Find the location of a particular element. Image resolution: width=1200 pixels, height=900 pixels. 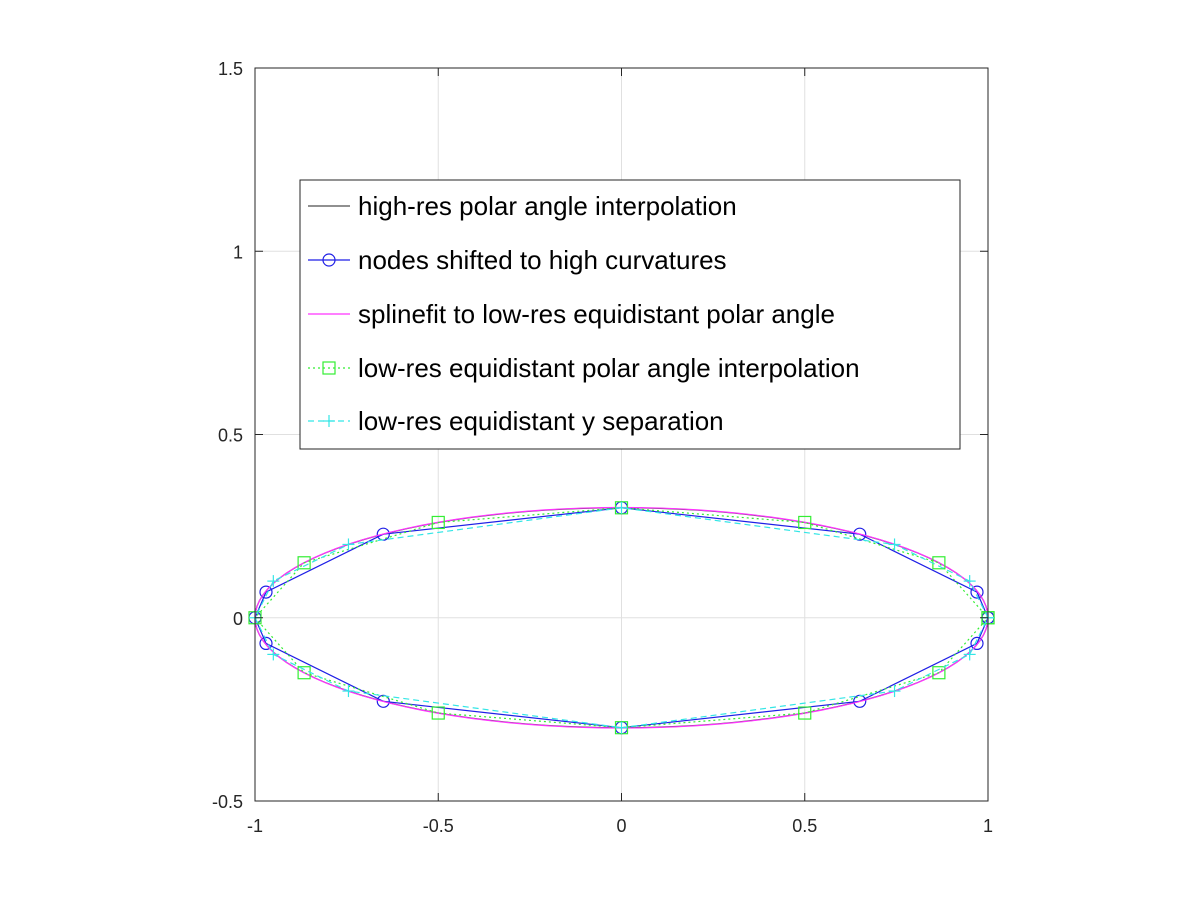

legend-label: high-res polar angle interpolation is located at coordinates (547, 206).